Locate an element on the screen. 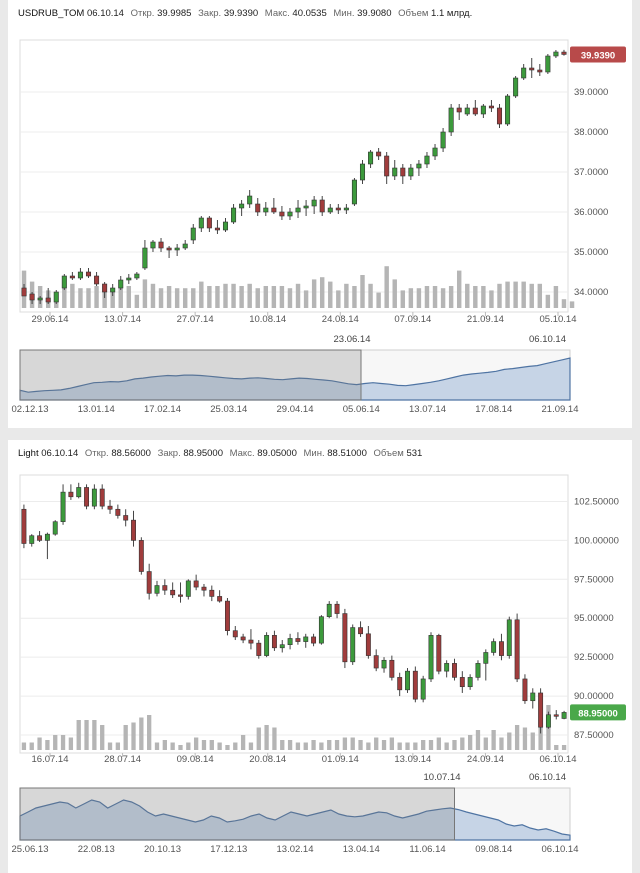 Image resolution: width=640 pixels, height=873 pixels. last-price-label: 88.95000 is located at coordinates (598, 713).